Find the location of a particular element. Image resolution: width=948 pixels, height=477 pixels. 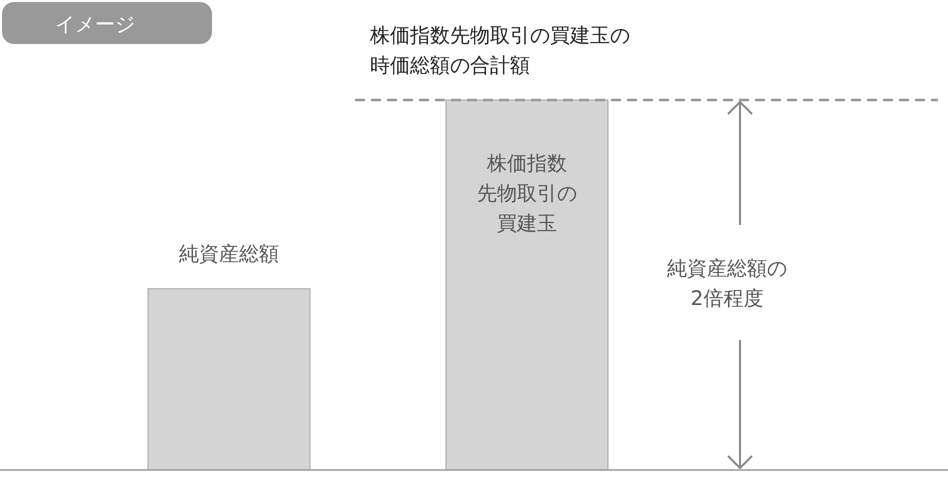

x-tick-label: 株価指数先物取引の買建玉 is located at coordinates (527, 193).